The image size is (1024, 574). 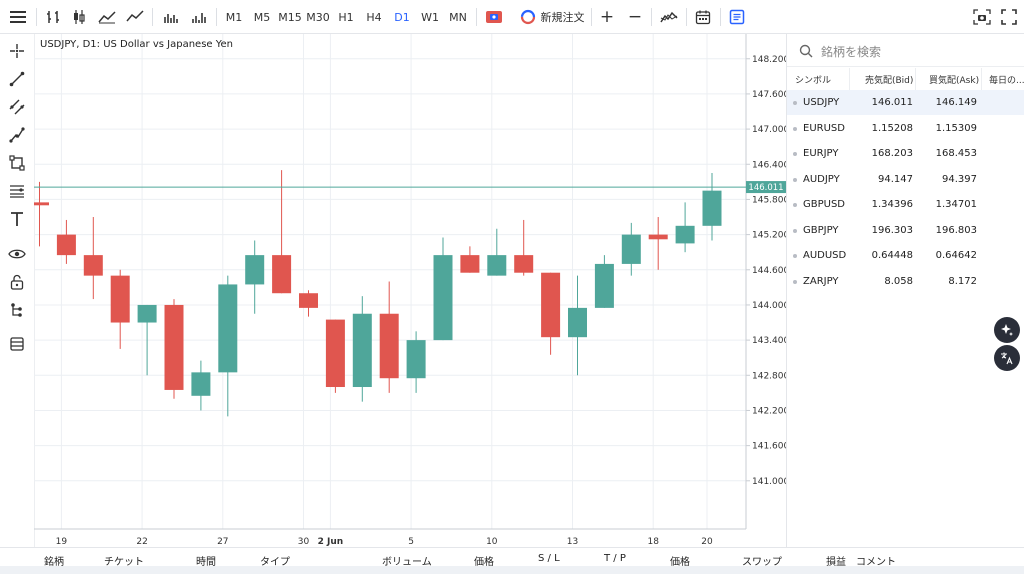 What do you see at coordinates (769, 236) in the screenshot?
I see `price-tick-label: 145.200` at bounding box center [769, 236].